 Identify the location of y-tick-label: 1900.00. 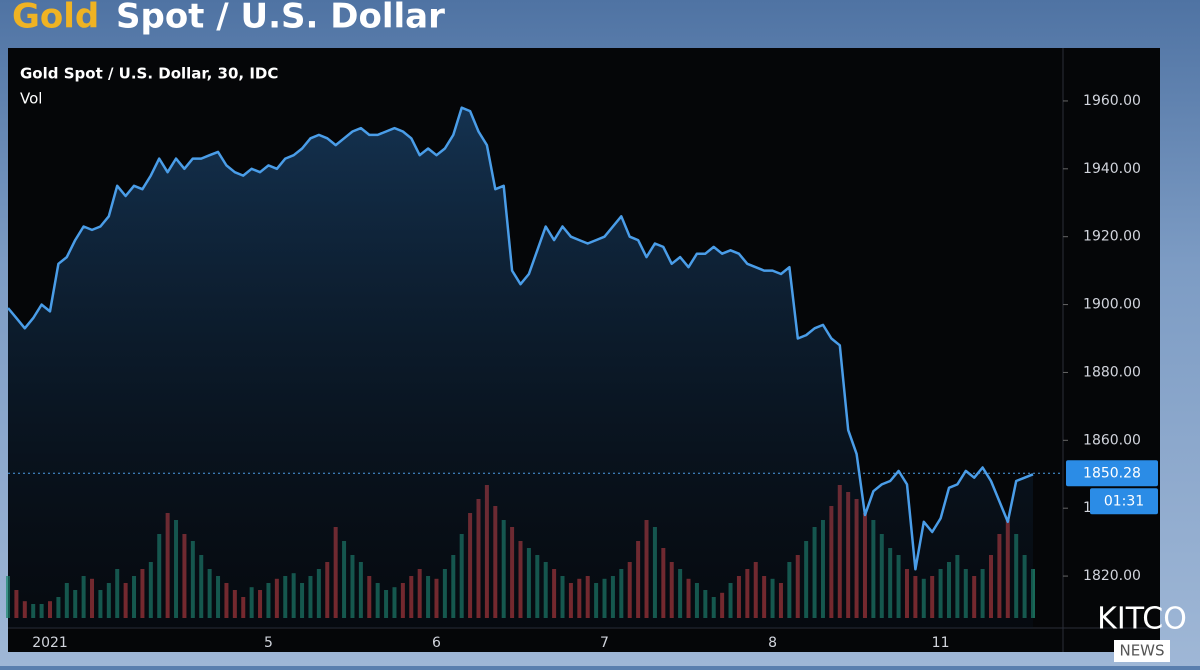
(1112, 305).